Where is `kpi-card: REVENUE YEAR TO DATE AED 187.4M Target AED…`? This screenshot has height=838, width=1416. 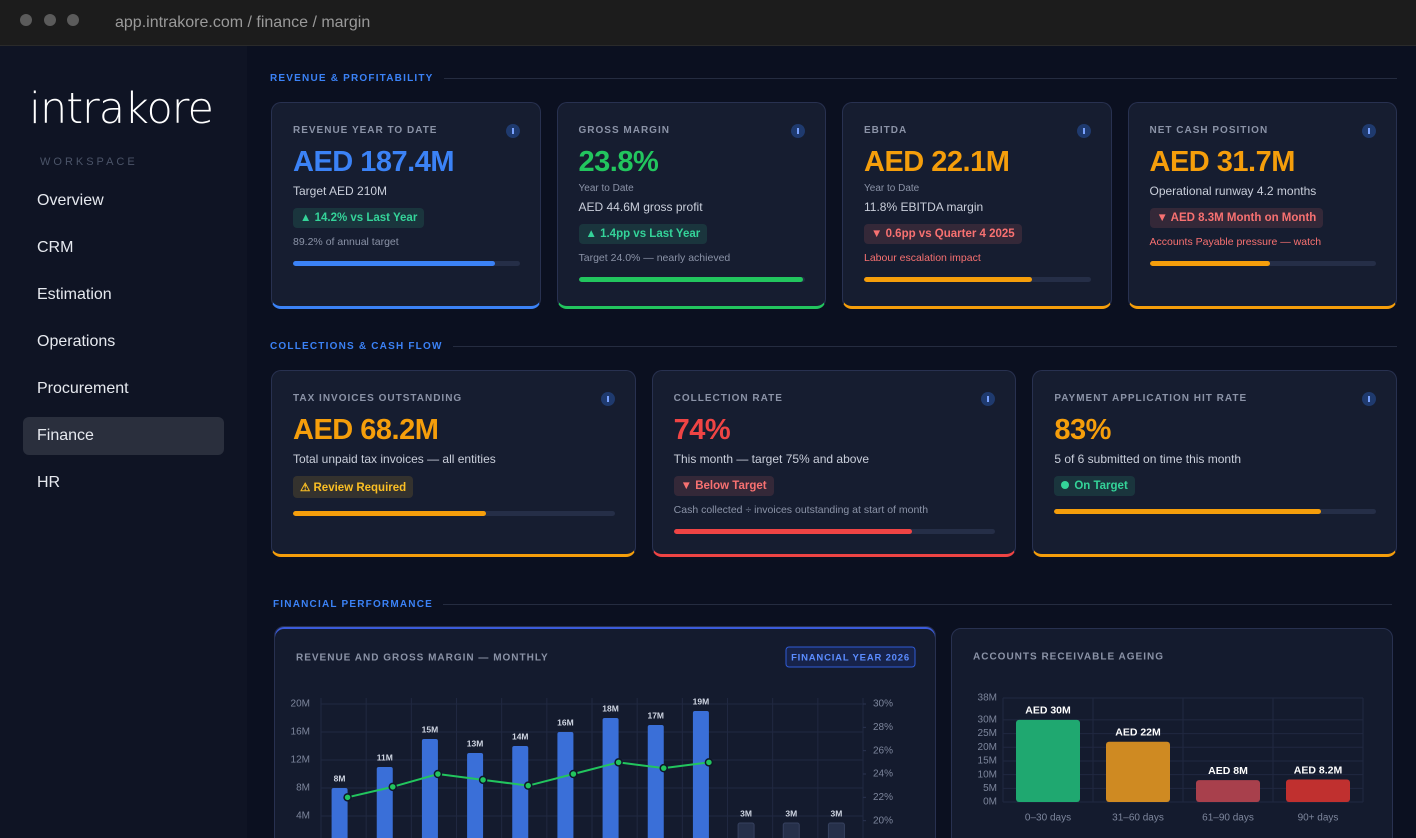 kpi-card: REVENUE YEAR TO DATE AED 187.4M Target AED… is located at coordinates (406, 205).